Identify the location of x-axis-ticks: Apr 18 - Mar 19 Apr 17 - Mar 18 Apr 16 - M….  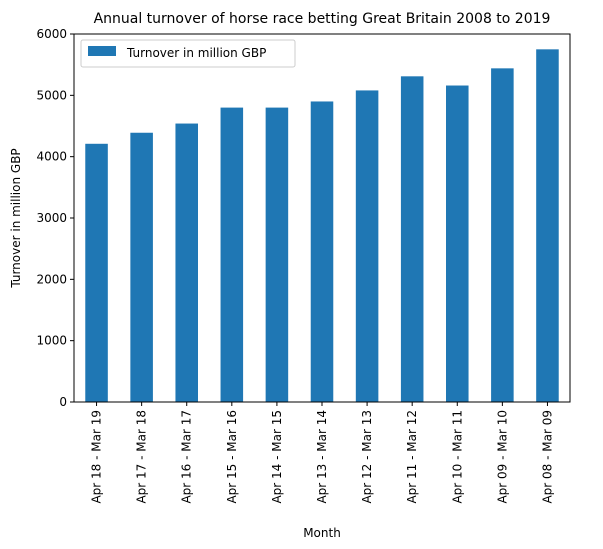
(322, 453).